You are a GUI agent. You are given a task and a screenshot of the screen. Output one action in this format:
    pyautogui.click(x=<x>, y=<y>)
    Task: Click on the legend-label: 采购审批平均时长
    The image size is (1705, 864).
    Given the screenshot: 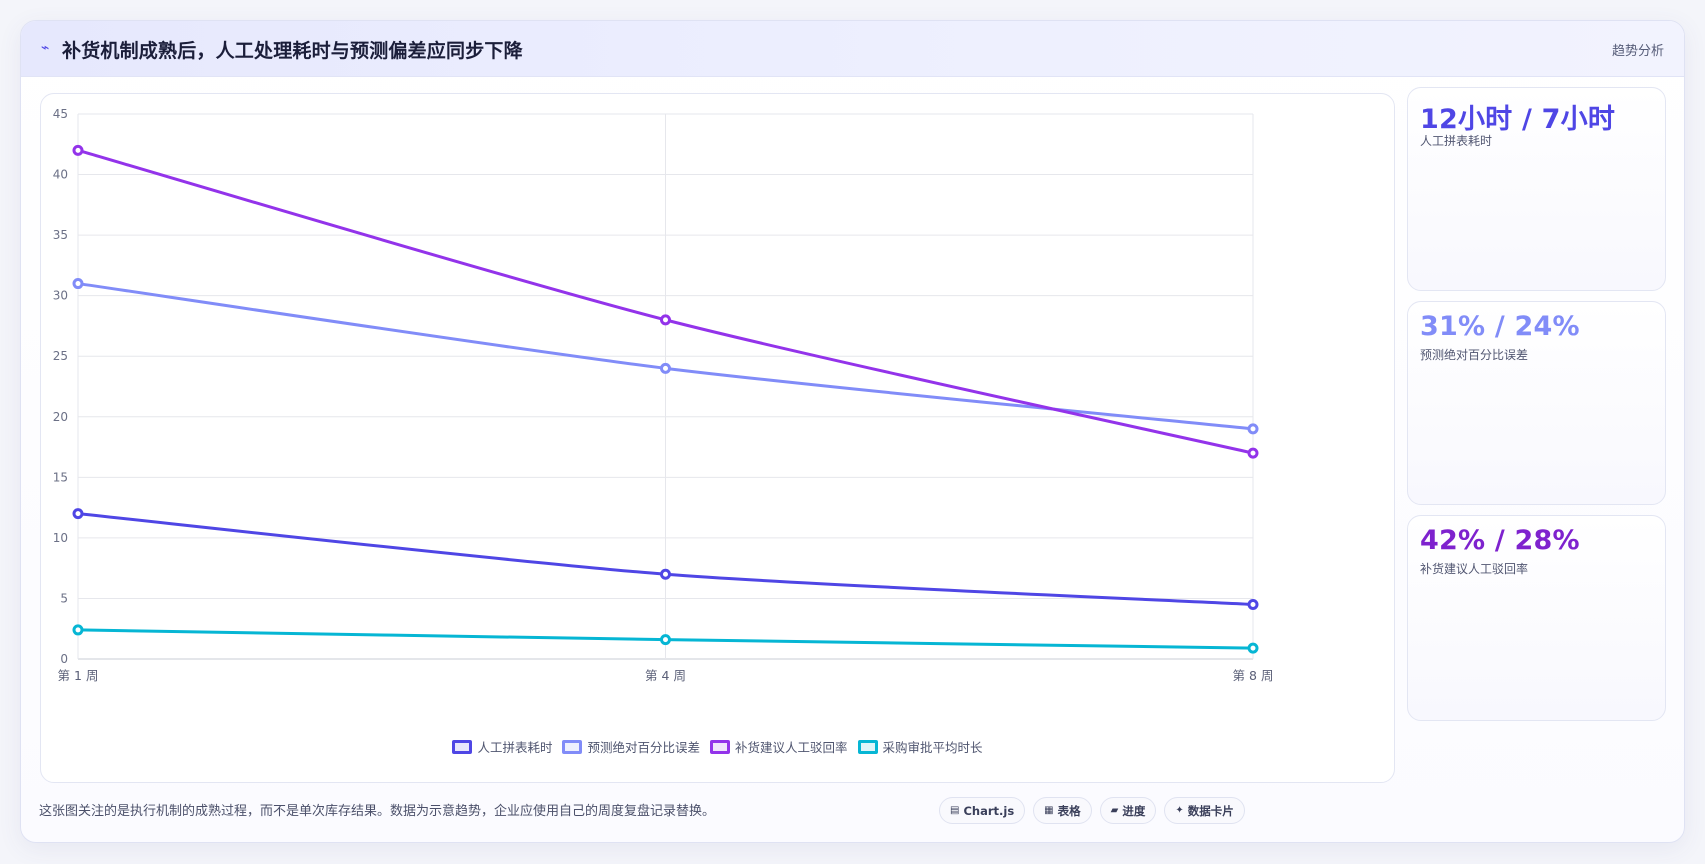 What is the action you would take?
    pyautogui.click(x=932, y=747)
    